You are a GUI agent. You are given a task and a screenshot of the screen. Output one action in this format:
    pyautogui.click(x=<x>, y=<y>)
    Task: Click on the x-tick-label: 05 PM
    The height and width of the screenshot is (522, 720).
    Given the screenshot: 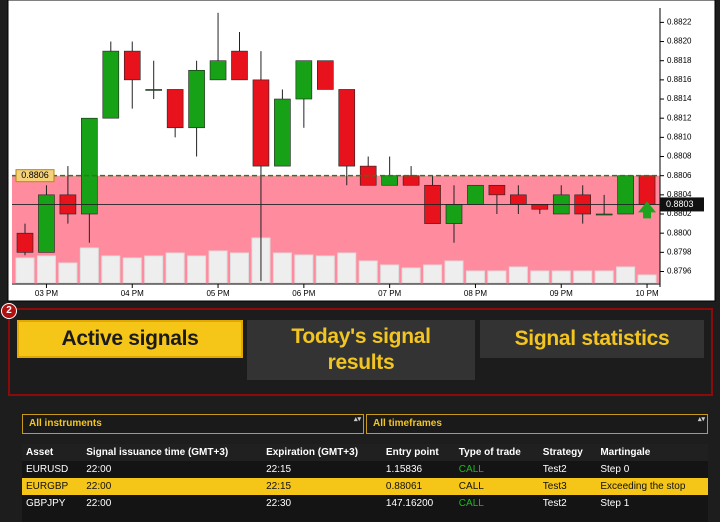 What is the action you would take?
    pyautogui.click(x=217, y=293)
    